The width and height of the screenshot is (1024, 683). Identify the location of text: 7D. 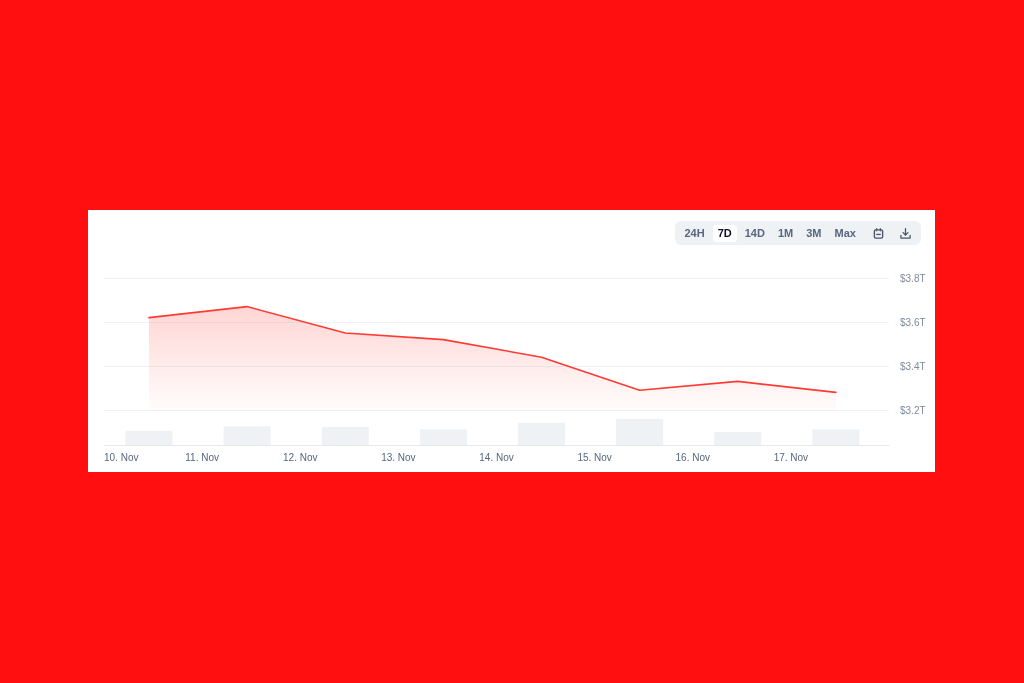
(724, 233).